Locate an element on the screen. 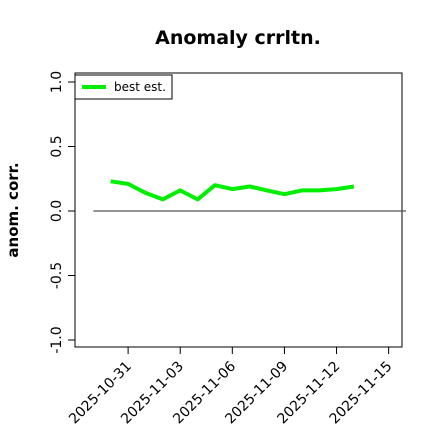 The height and width of the screenshot is (440, 440). legend-label: best est. is located at coordinates (140, 87).